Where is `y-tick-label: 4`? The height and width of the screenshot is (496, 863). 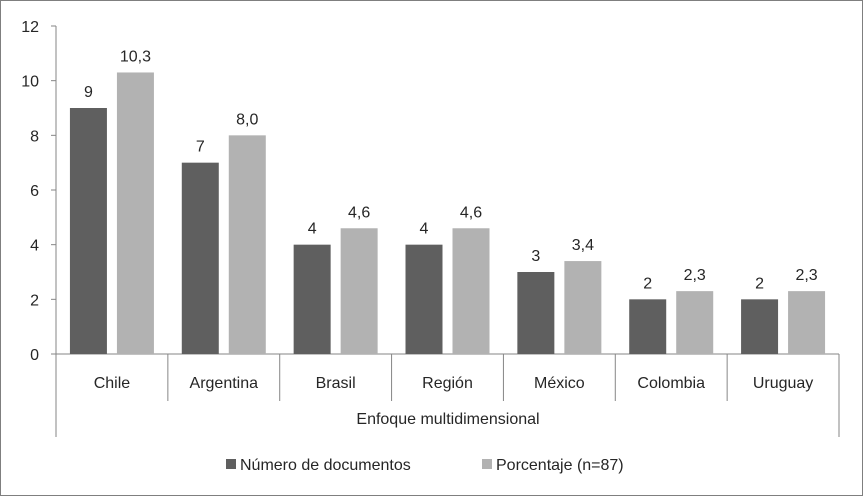 y-tick-label: 4 is located at coordinates (34, 246).